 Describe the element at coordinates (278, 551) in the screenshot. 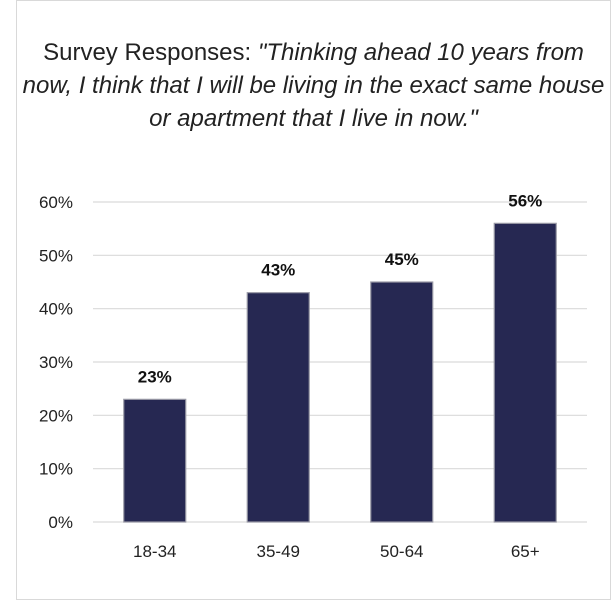

I see `x-tick-label: 35-49` at that location.